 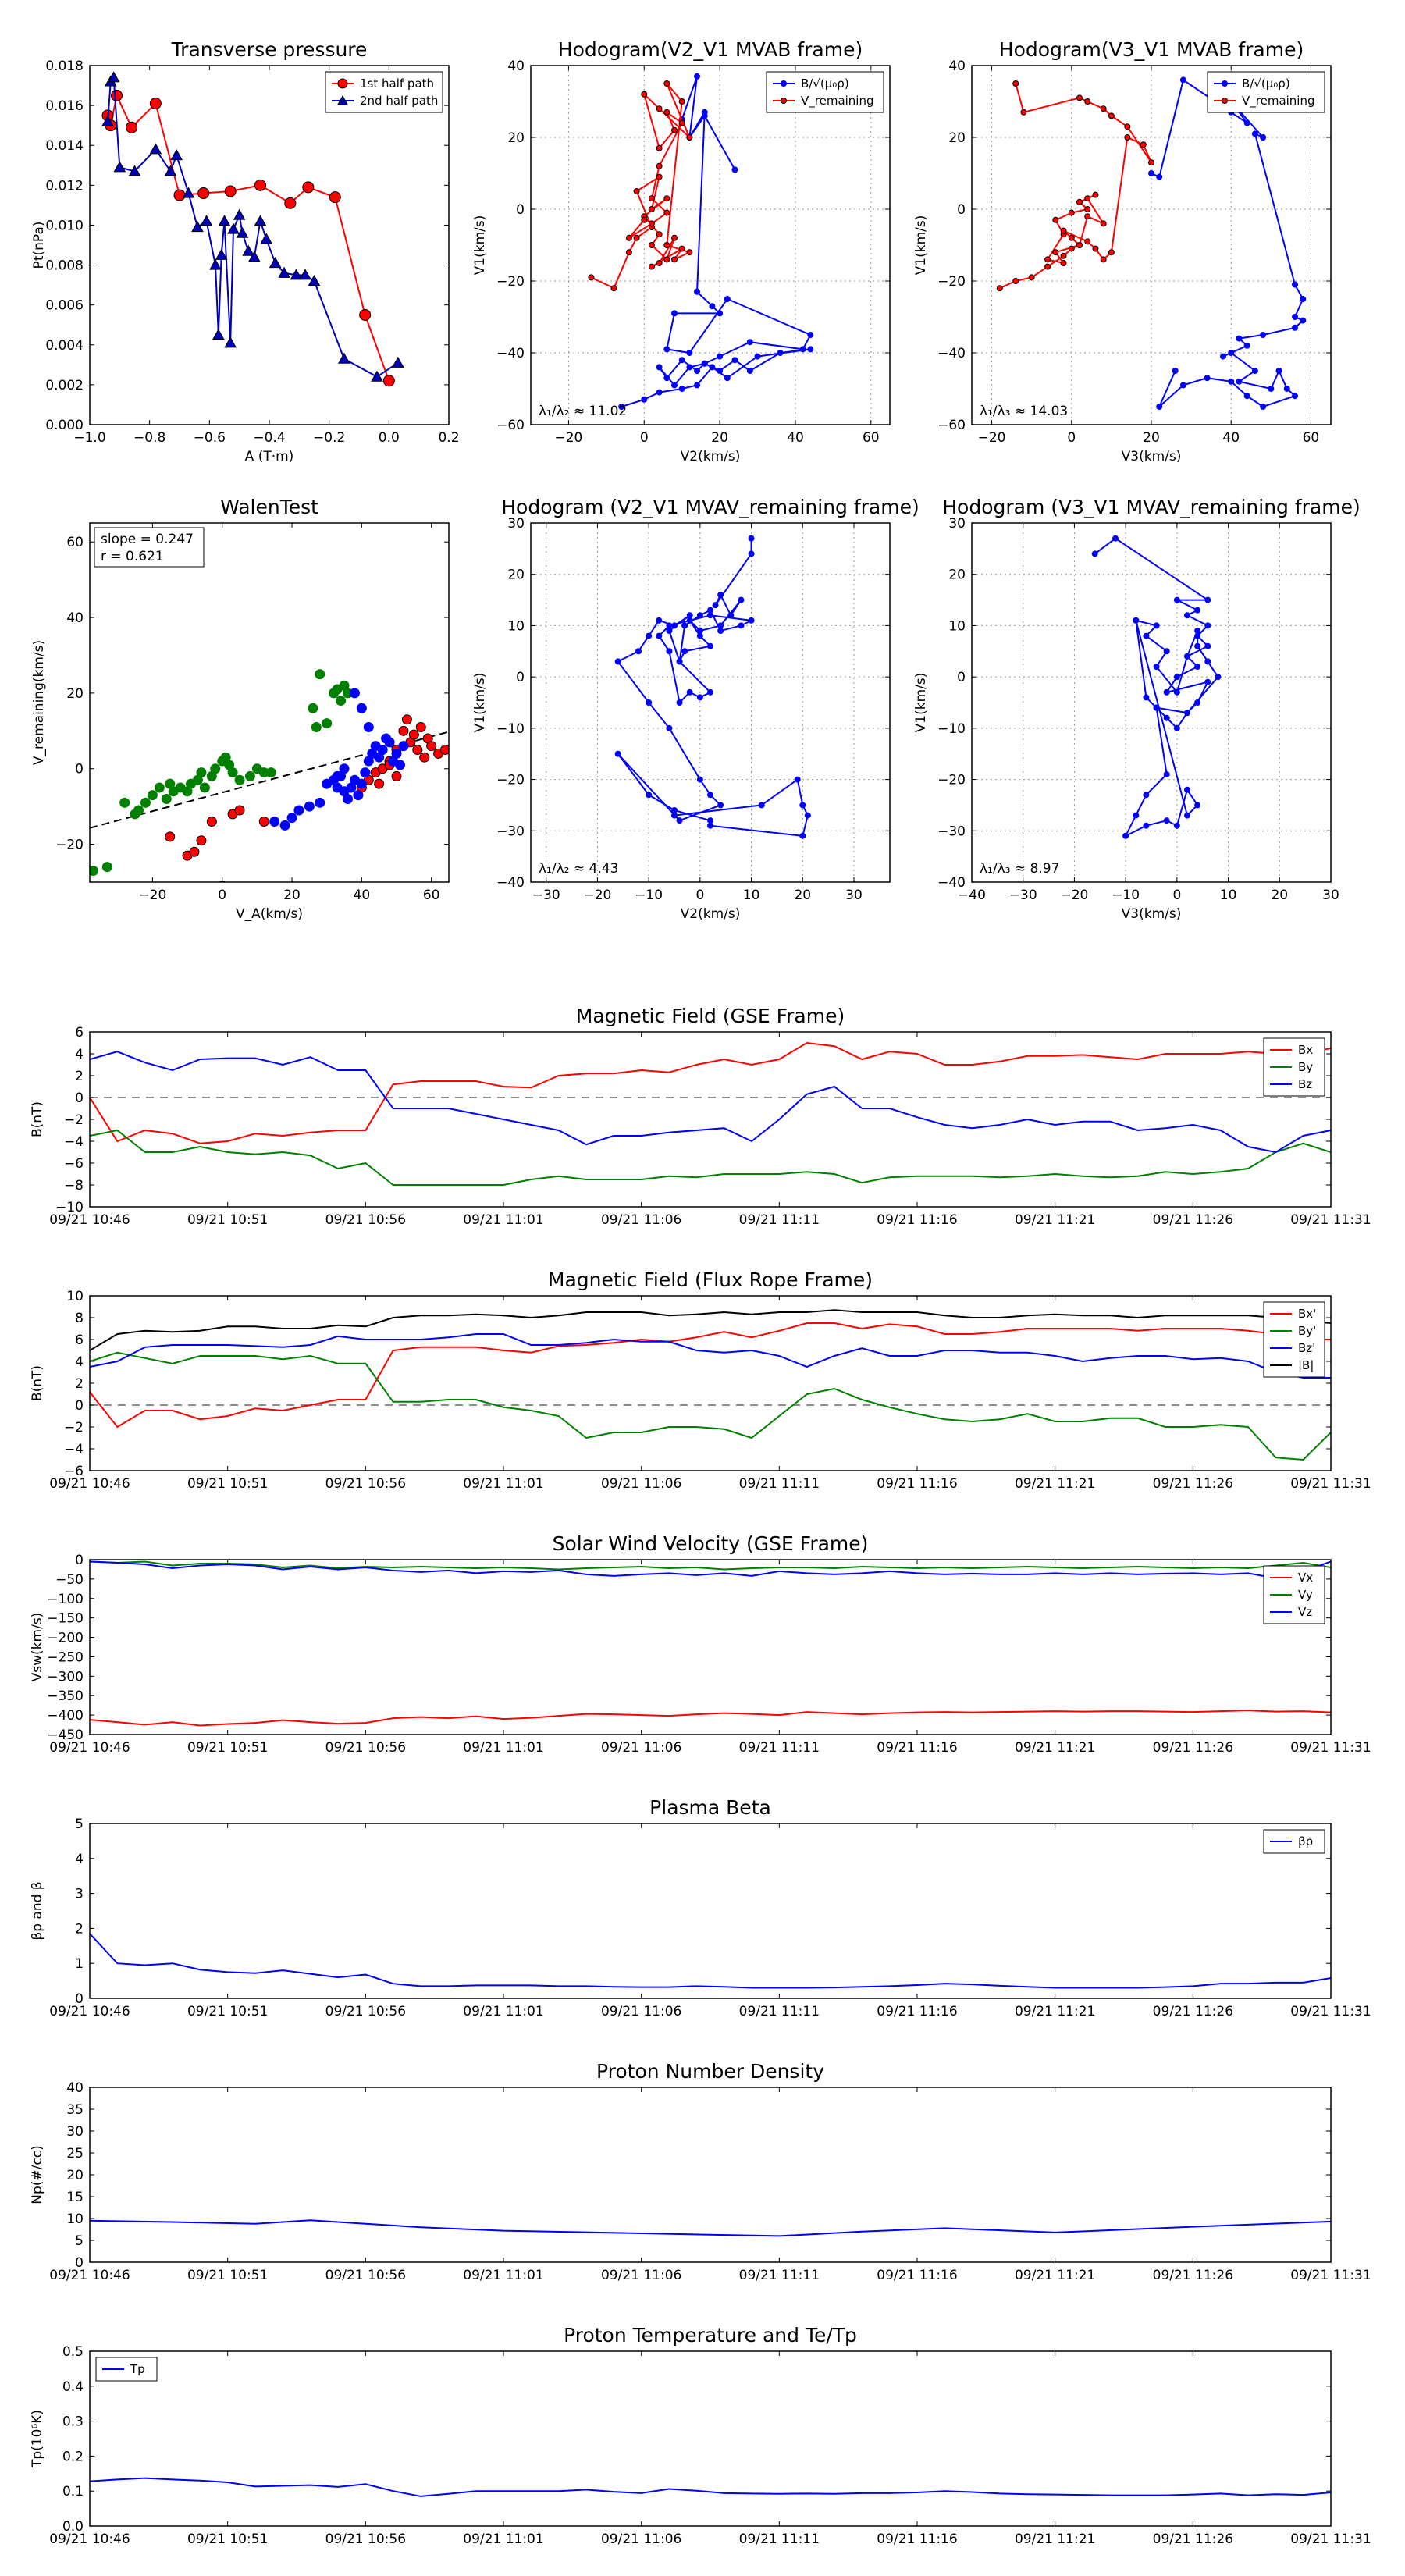 I want to click on legend-label: By, so click(x=1305, y=1067).